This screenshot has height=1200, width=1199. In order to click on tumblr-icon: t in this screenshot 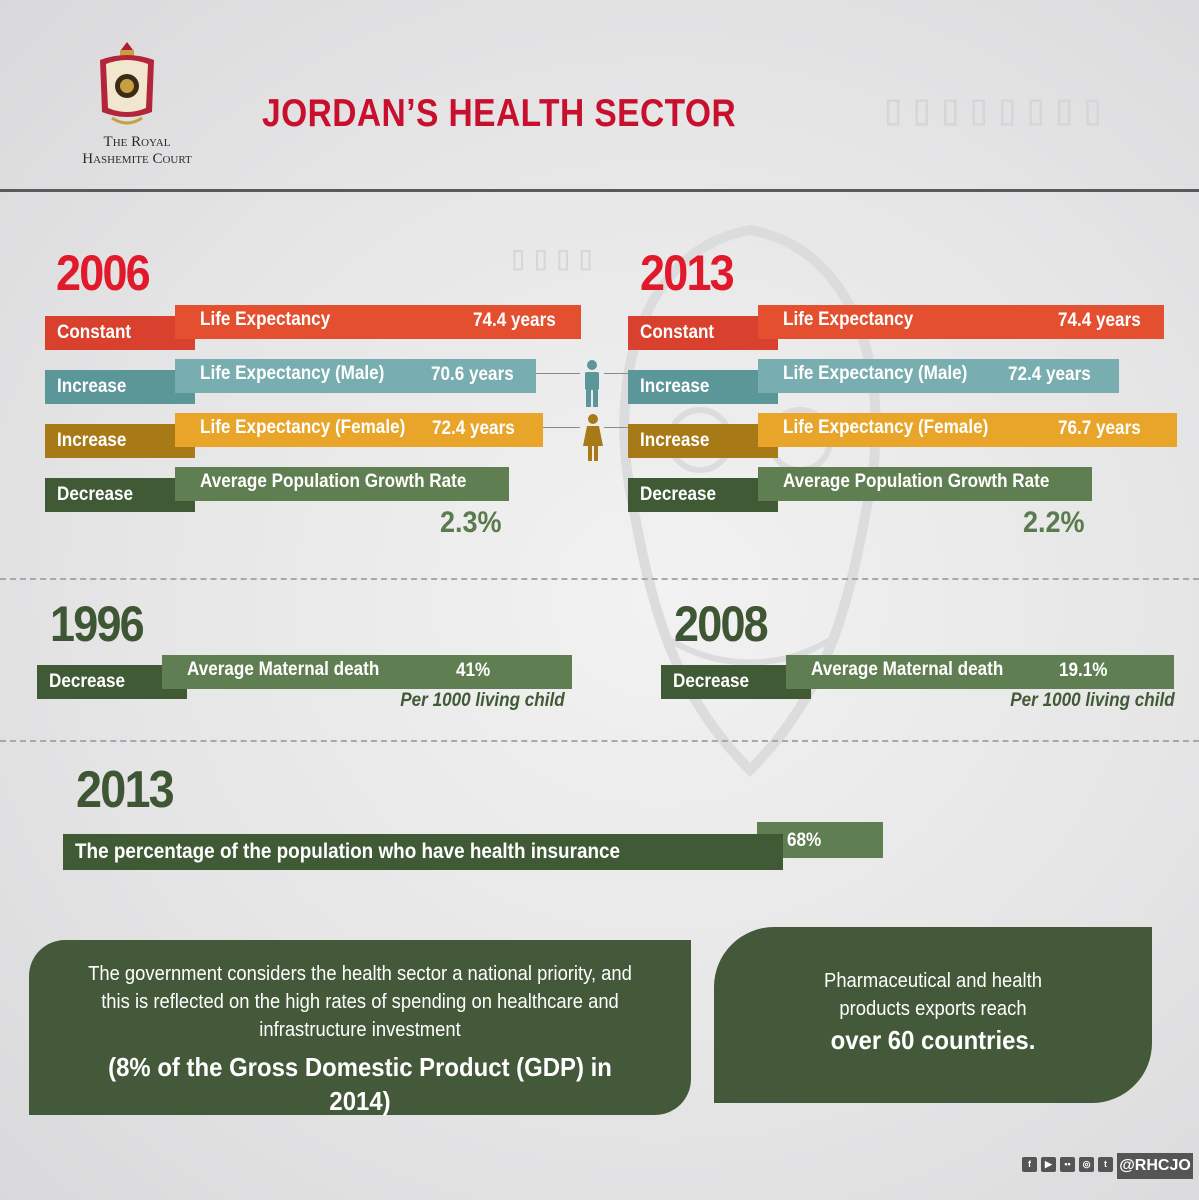, I will do `click(1105, 1164)`.